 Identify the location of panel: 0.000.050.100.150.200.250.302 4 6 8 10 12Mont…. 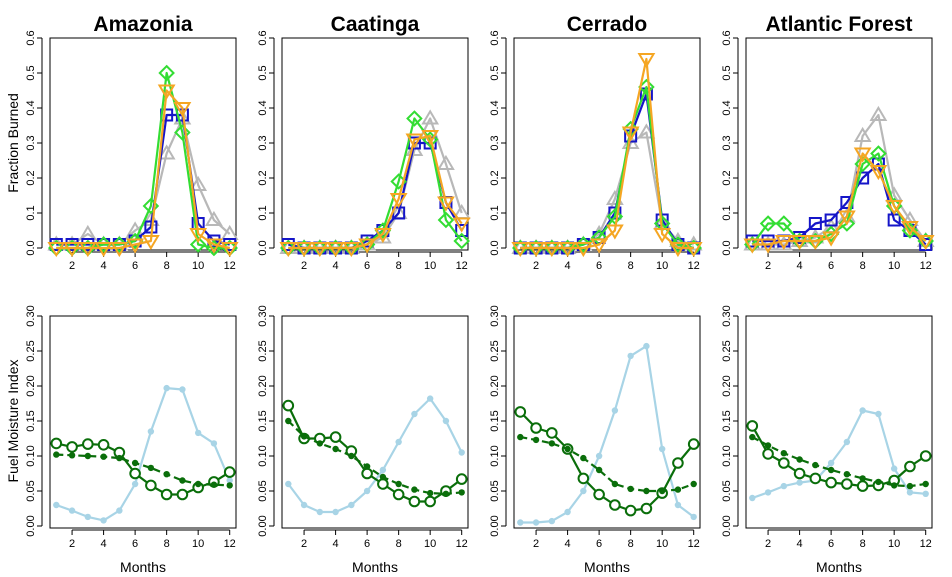
(826, 440).